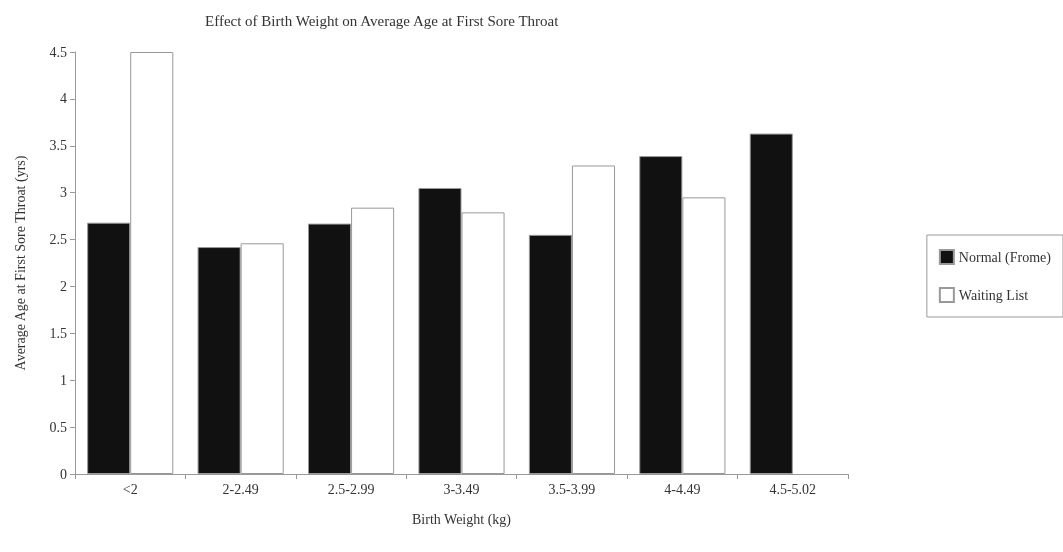 This screenshot has height=552, width=1063. I want to click on x-tick-label: 3.5-3.99, so click(572, 489).